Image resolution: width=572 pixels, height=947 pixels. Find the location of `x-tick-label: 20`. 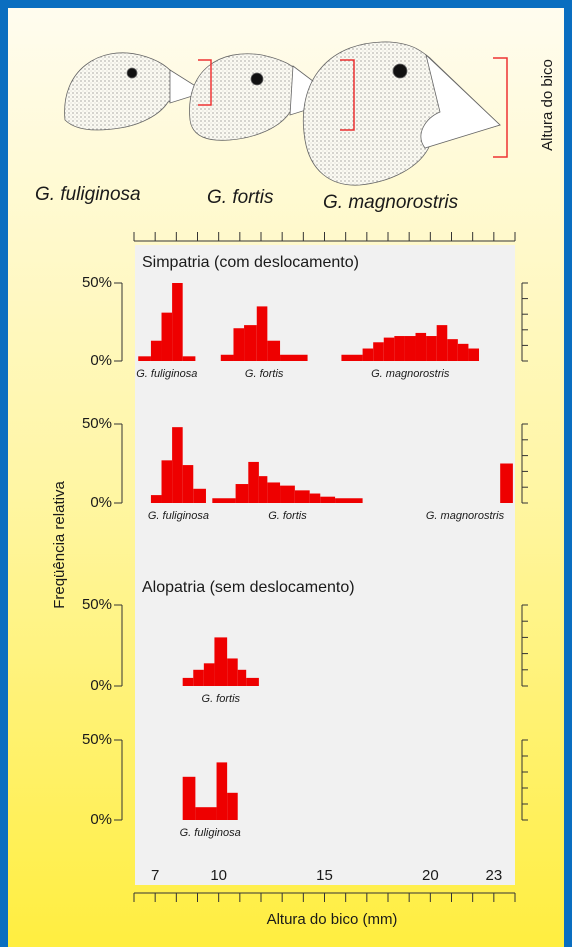

x-tick-label: 20 is located at coordinates (430, 875).